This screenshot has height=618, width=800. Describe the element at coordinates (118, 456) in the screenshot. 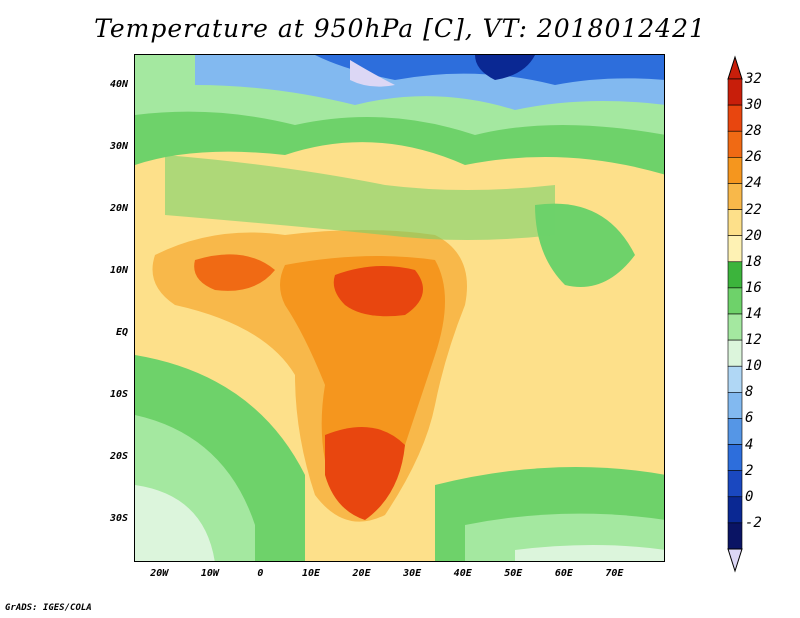

I see `lat-tick-label: 20S` at that location.